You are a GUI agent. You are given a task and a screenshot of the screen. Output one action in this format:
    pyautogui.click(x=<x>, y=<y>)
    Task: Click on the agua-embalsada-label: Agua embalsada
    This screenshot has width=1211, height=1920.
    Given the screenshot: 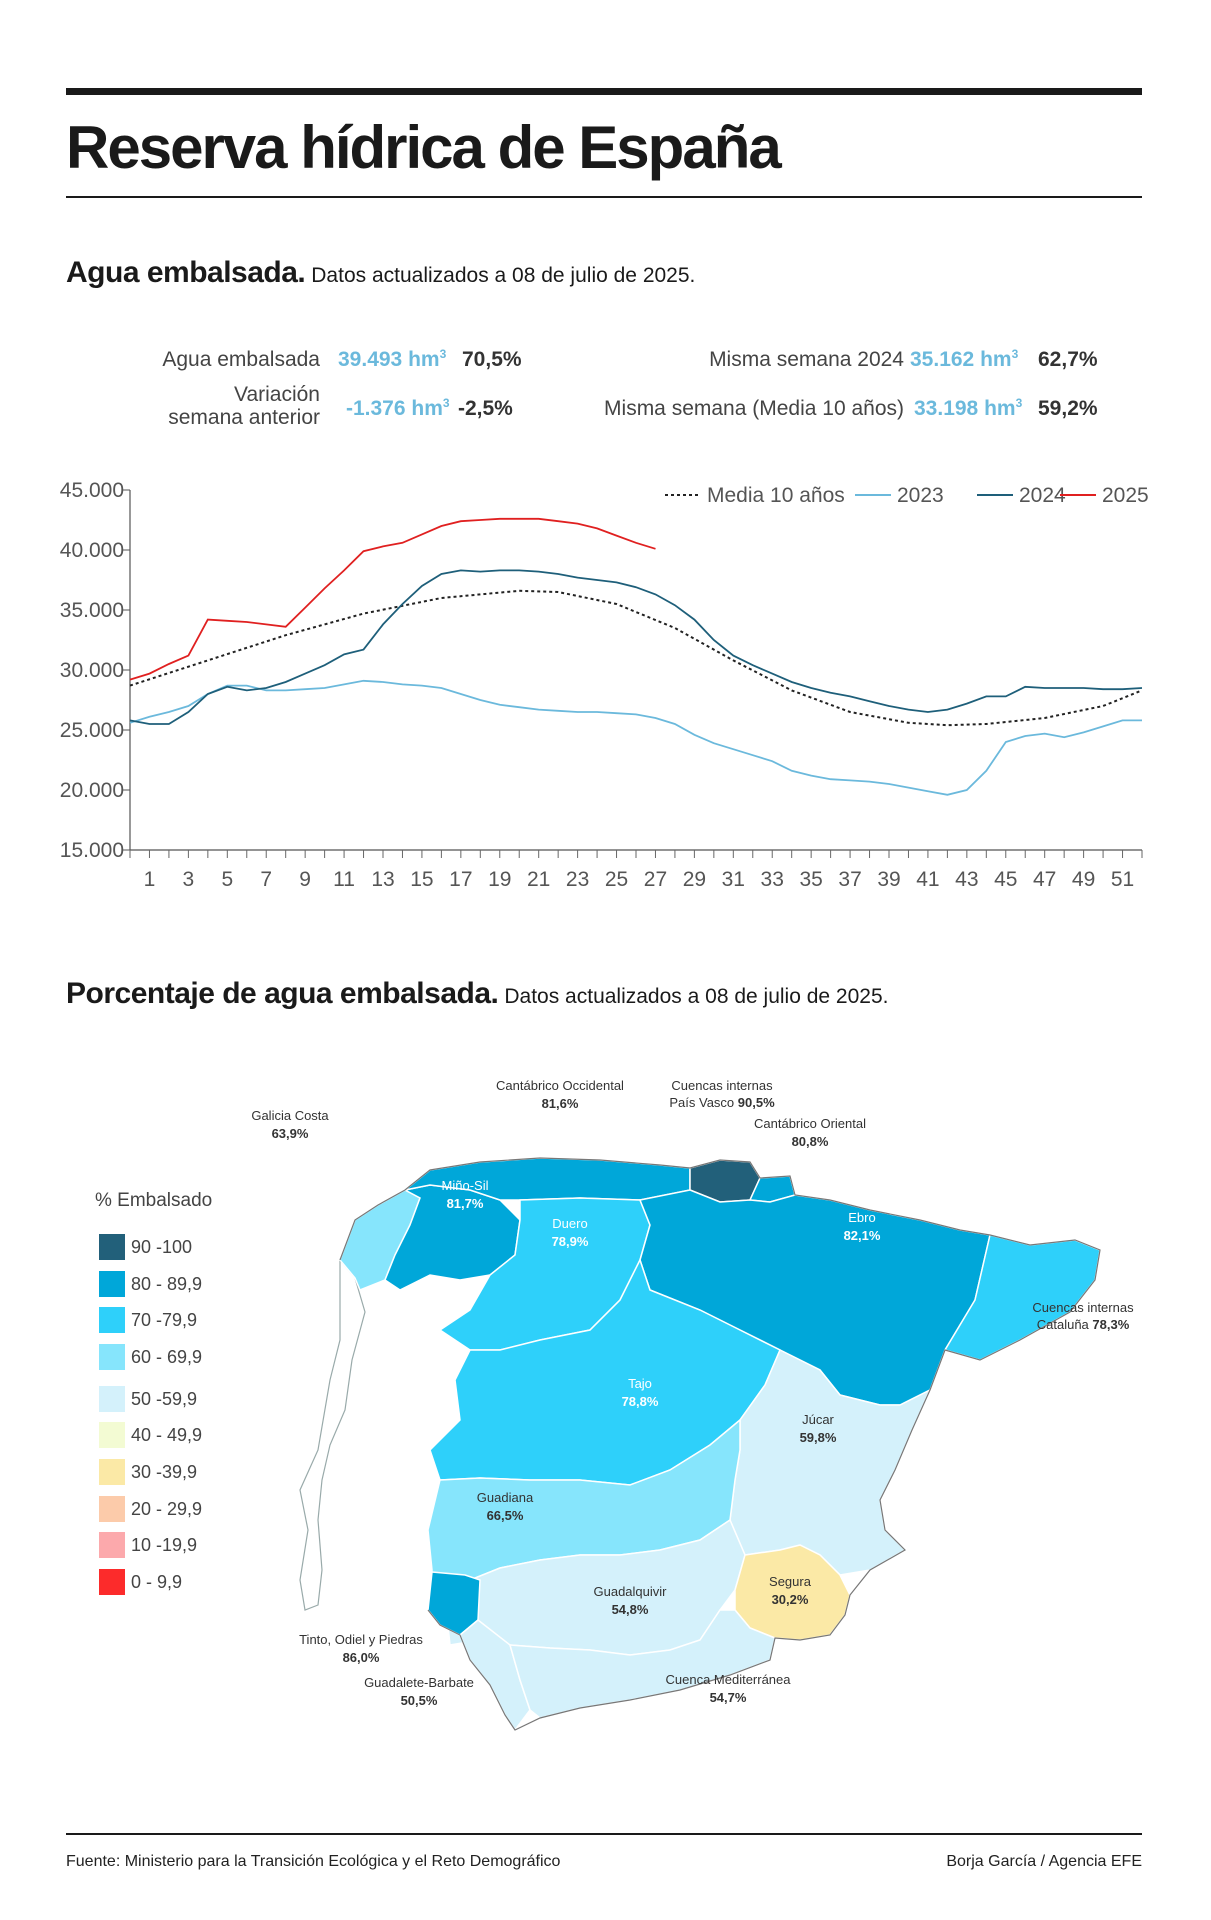 What is the action you would take?
    pyautogui.click(x=241, y=359)
    